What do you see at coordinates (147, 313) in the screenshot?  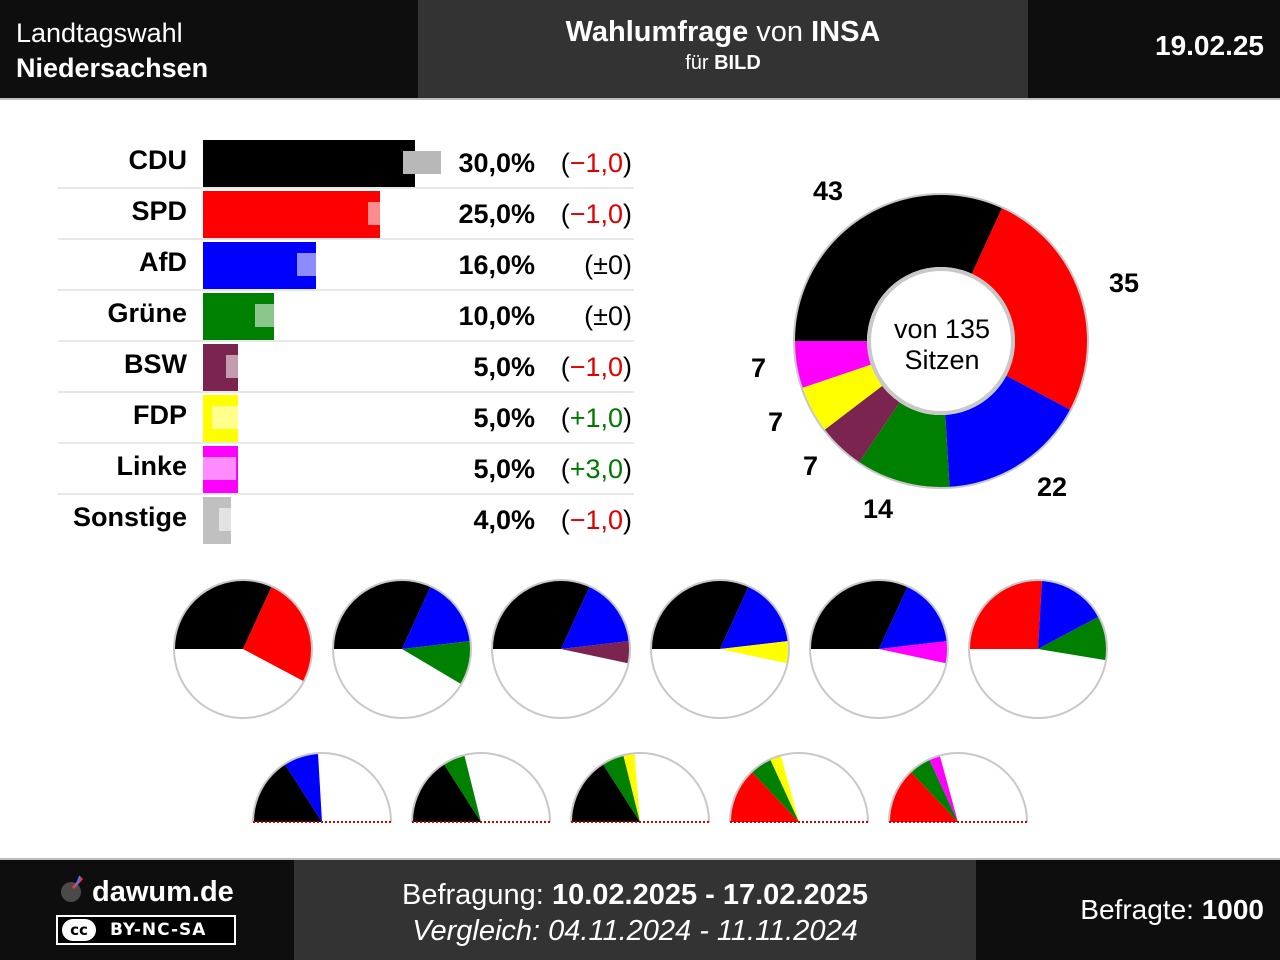 I see `party-label: Grüne` at bounding box center [147, 313].